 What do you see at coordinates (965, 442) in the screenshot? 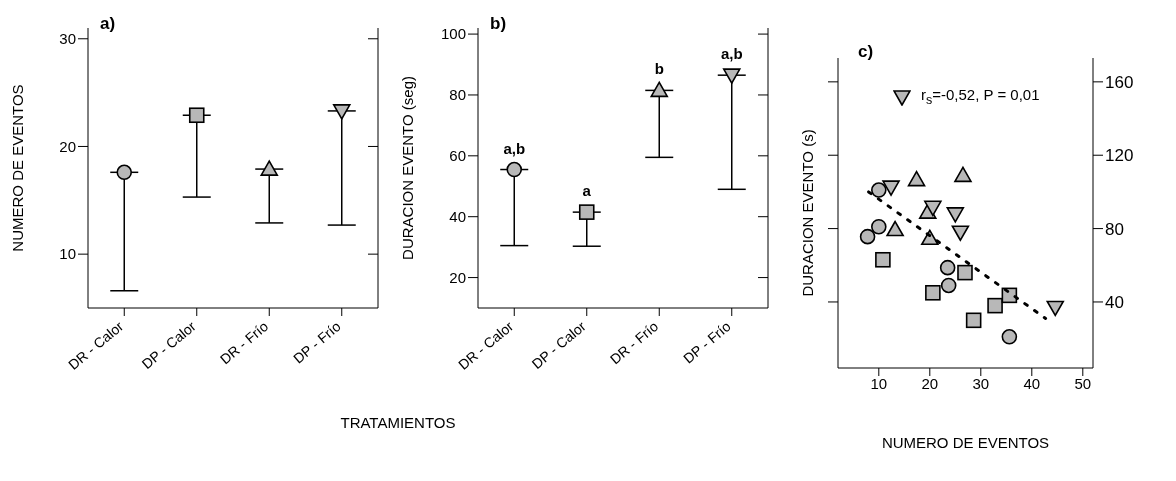
I see `x-axis-title: NUMERO DE EVENTOS` at bounding box center [965, 442].